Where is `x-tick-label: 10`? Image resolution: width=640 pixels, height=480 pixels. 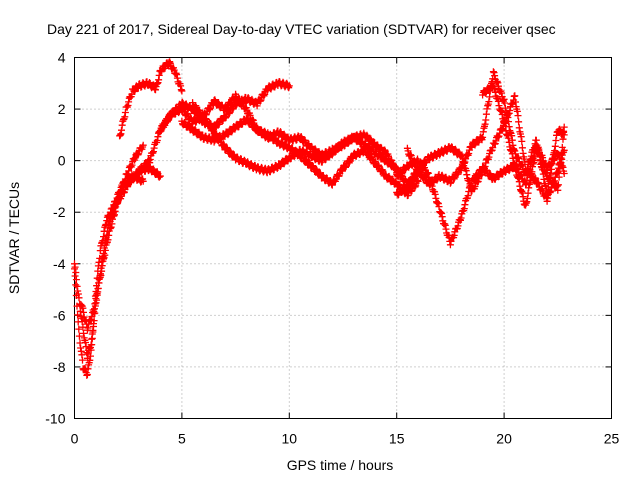 x-tick-label: 10 is located at coordinates (290, 439).